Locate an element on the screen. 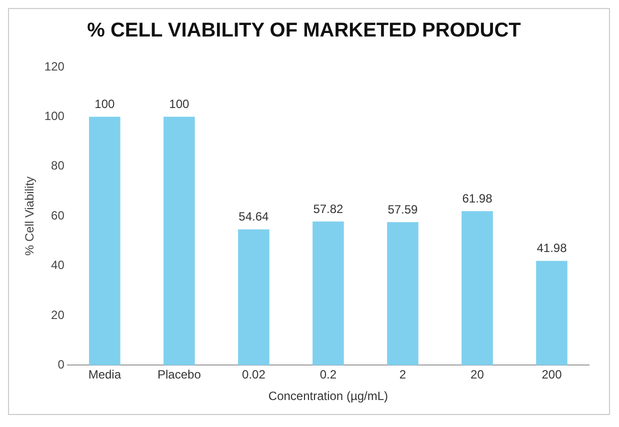 The height and width of the screenshot is (427, 619). data-label: 57.59 is located at coordinates (403, 209).